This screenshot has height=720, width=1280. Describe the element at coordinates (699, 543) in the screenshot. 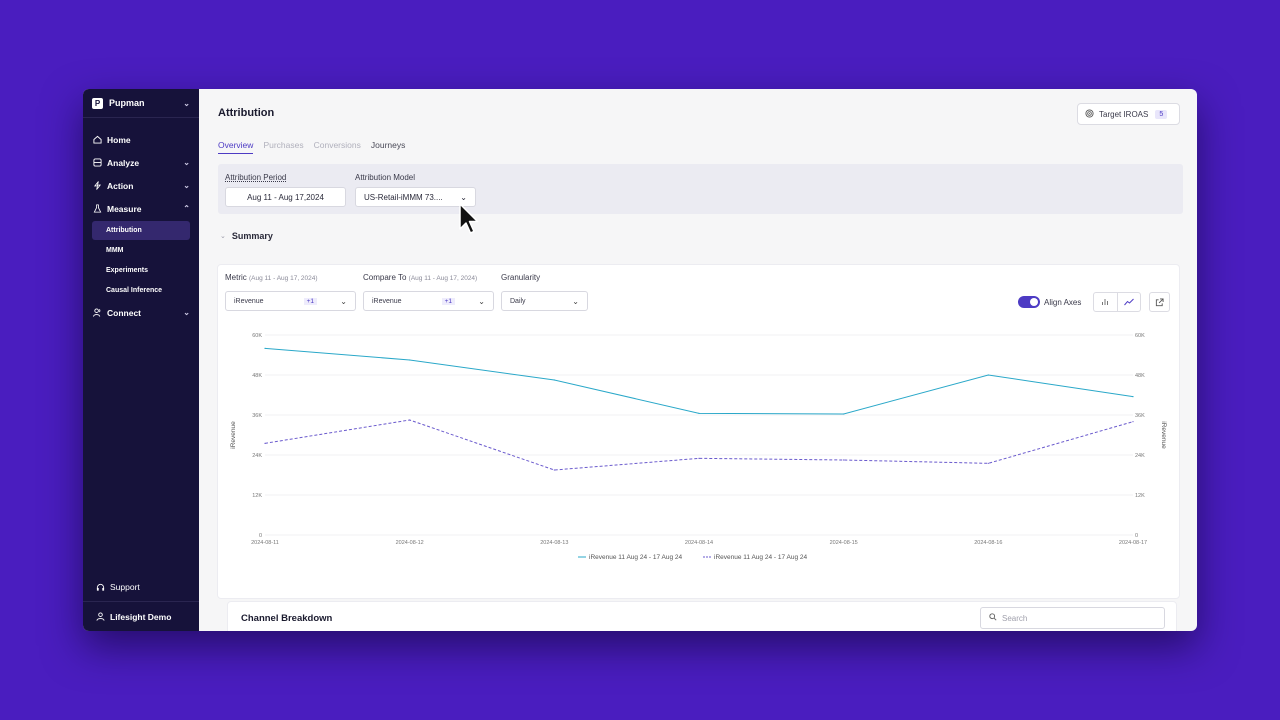

I see `x-tick-label: 2024-08-14` at that location.